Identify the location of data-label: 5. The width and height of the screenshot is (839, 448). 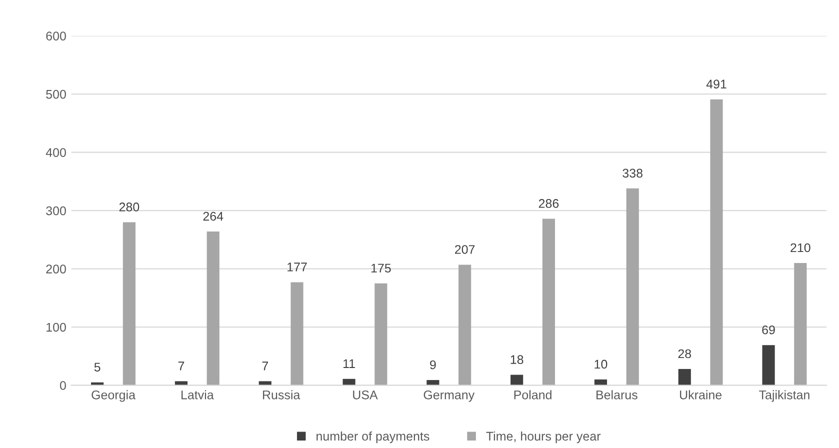
(97, 367).